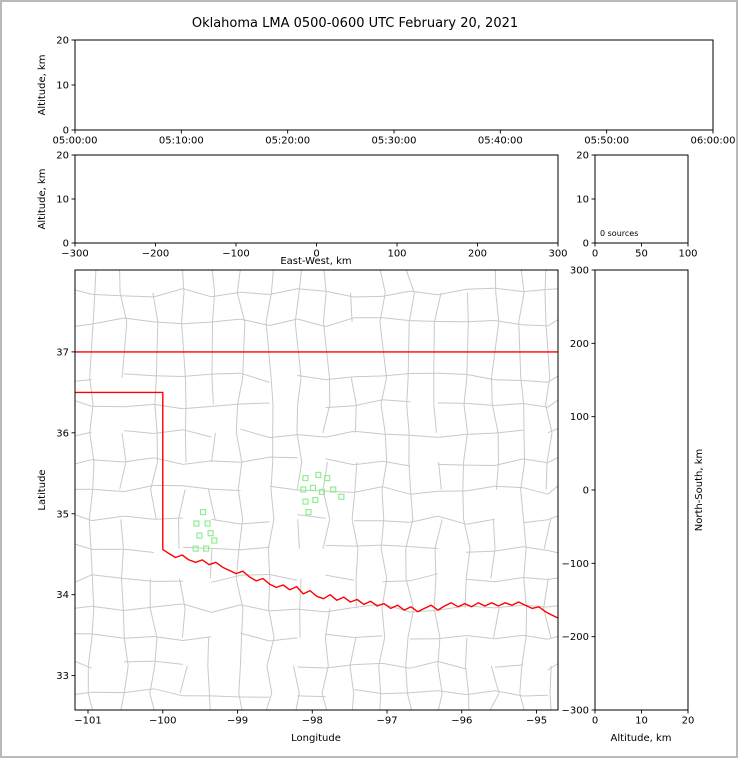  Describe the element at coordinates (641, 721) in the screenshot. I see `ns-height-x-tick-label: 10` at that location.